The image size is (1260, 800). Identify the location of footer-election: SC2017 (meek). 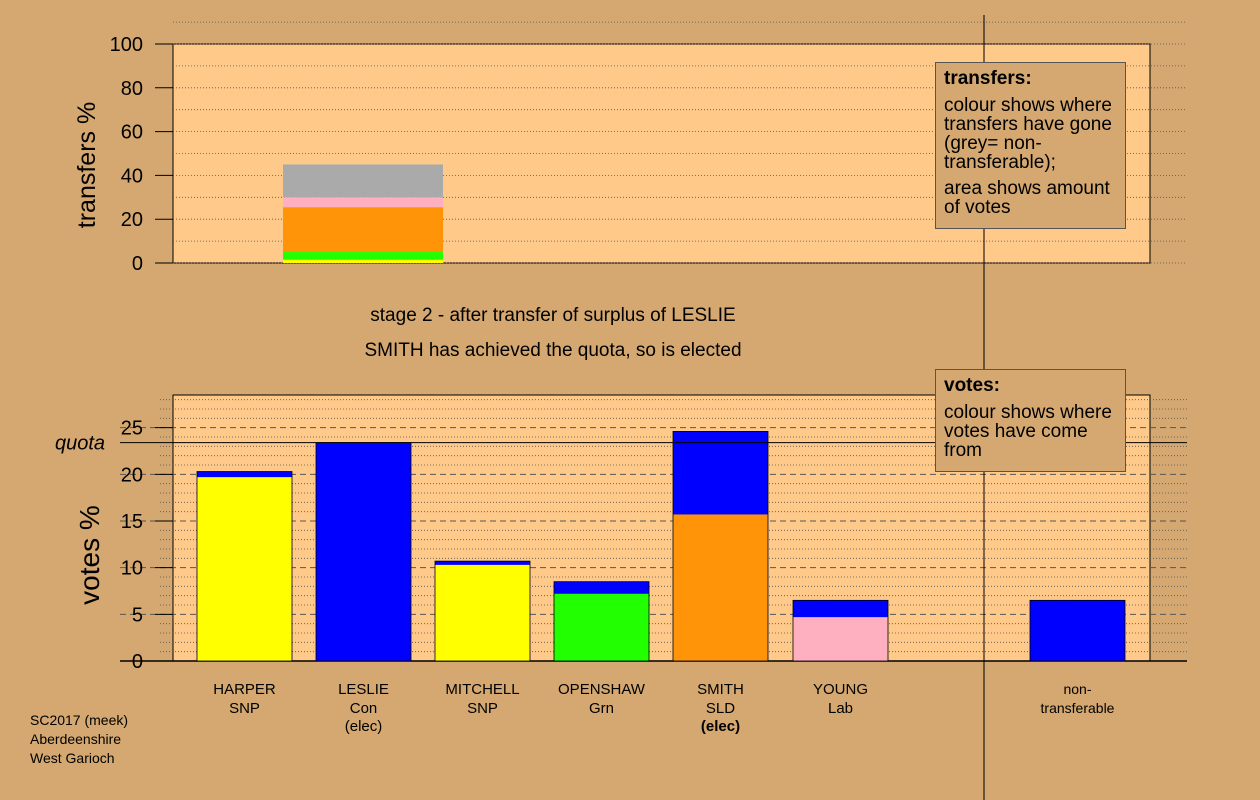
(79, 720).